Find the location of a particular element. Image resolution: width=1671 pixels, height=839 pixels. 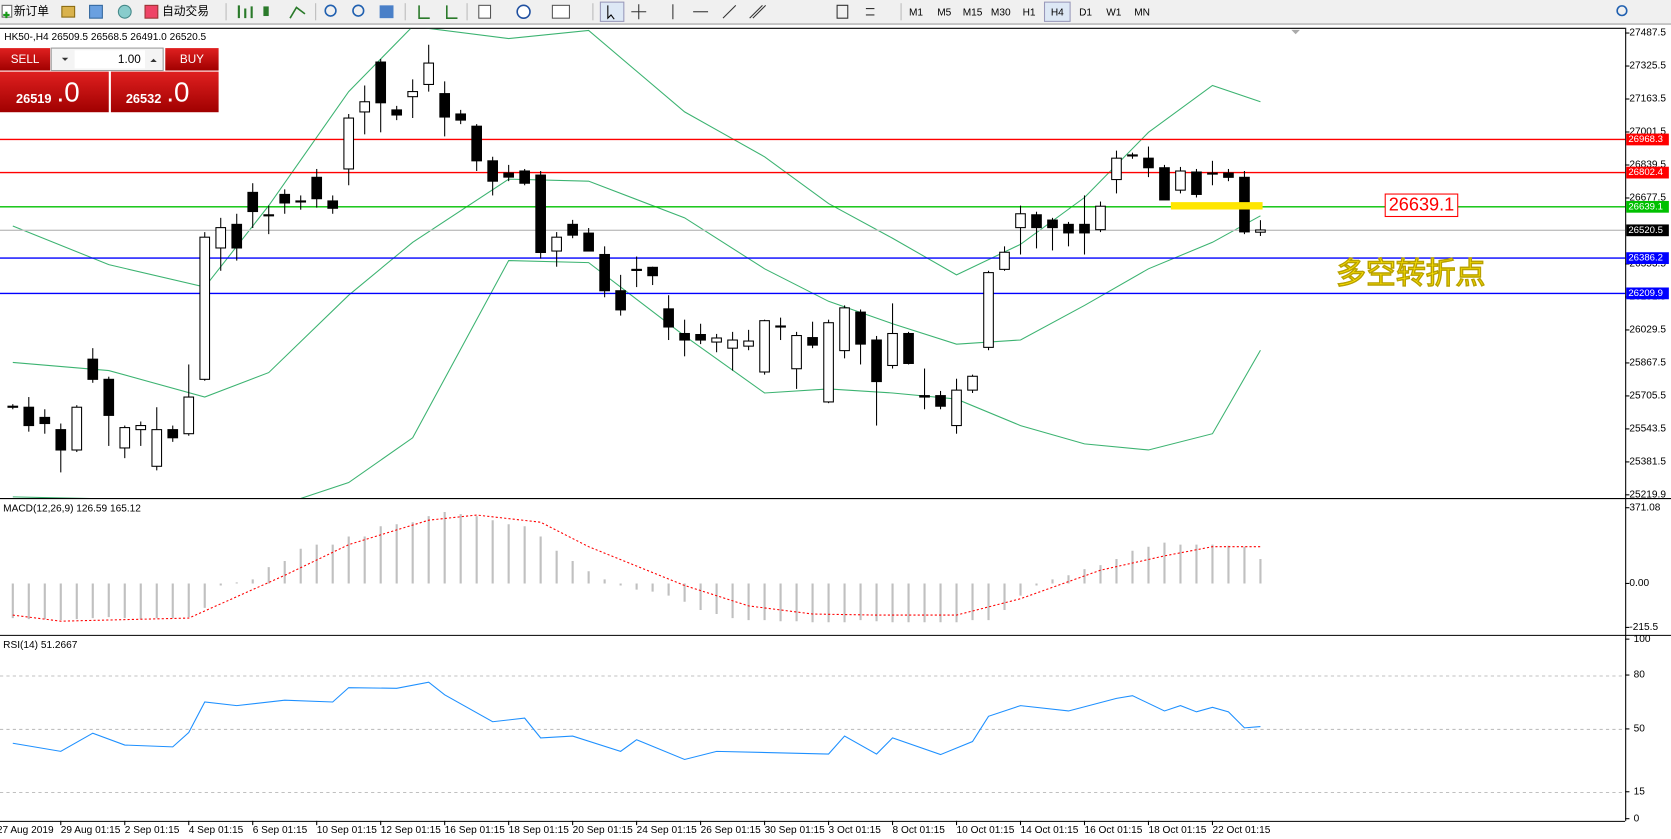

y-tick-label: 25705.5 is located at coordinates (1647, 396).